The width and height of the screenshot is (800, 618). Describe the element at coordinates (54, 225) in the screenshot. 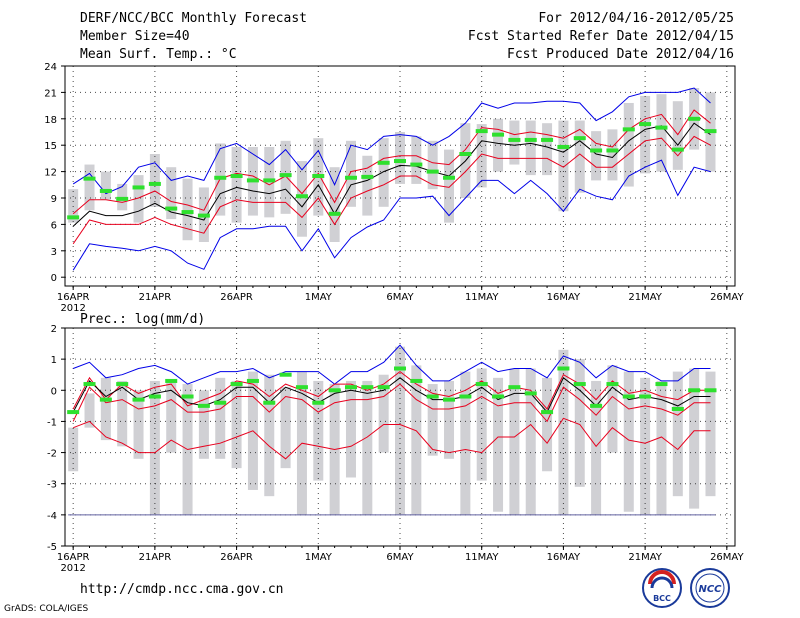

I see `y-tick-label: 6` at that location.